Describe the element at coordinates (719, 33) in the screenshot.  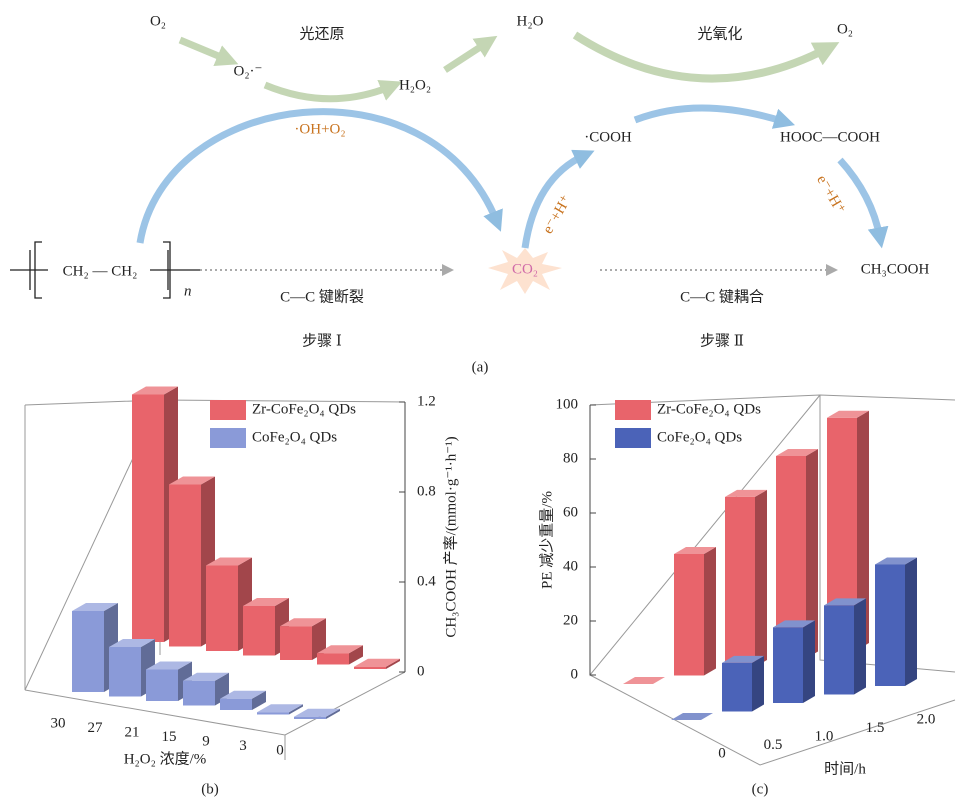
I see `label: 光氧化` at that location.